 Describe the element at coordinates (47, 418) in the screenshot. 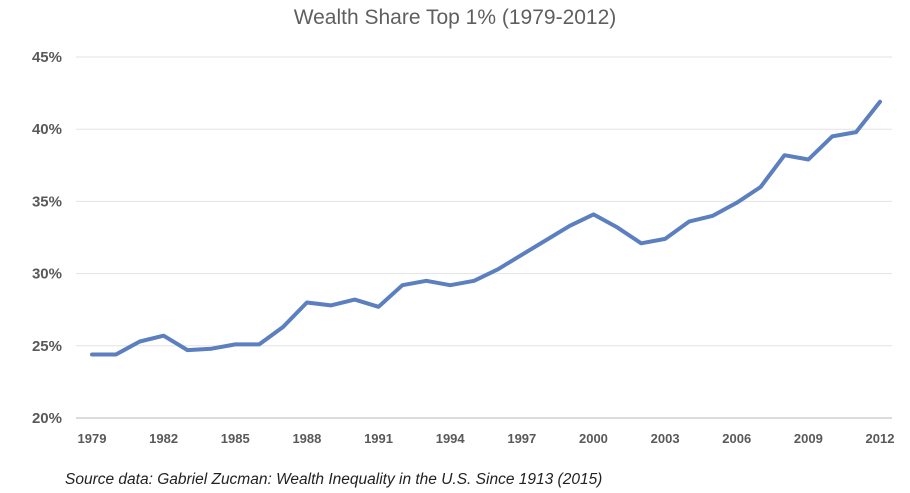

I see `y-tick-label: 20%` at that location.